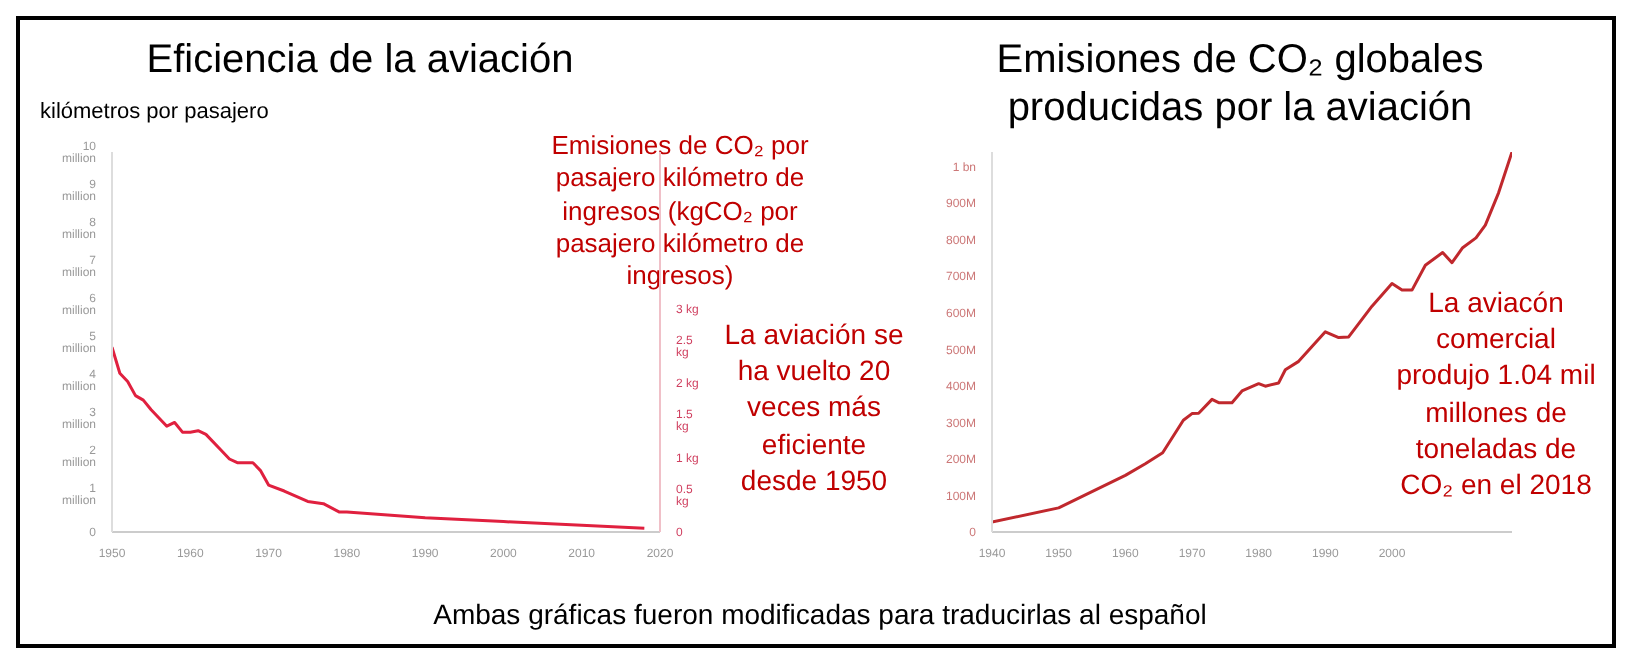 This screenshot has height=664, width=1632. What do you see at coordinates (814, 407) in the screenshot?
I see `text: La aviación se ha vuelto 20 veces más eficiente desde 1950` at bounding box center [814, 407].